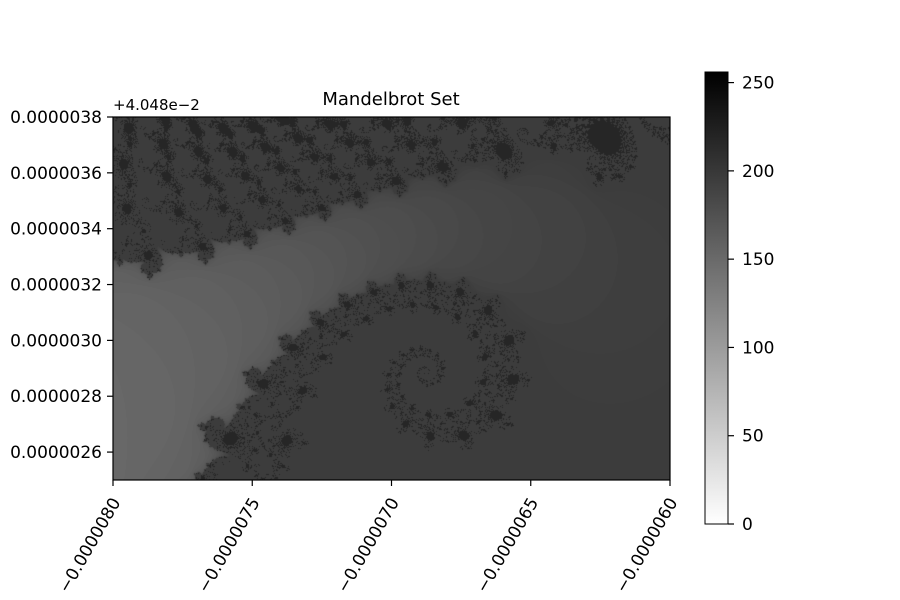 The height and width of the screenshot is (600, 900). I want to click on colorbar-tick-label: 250, so click(758, 84).